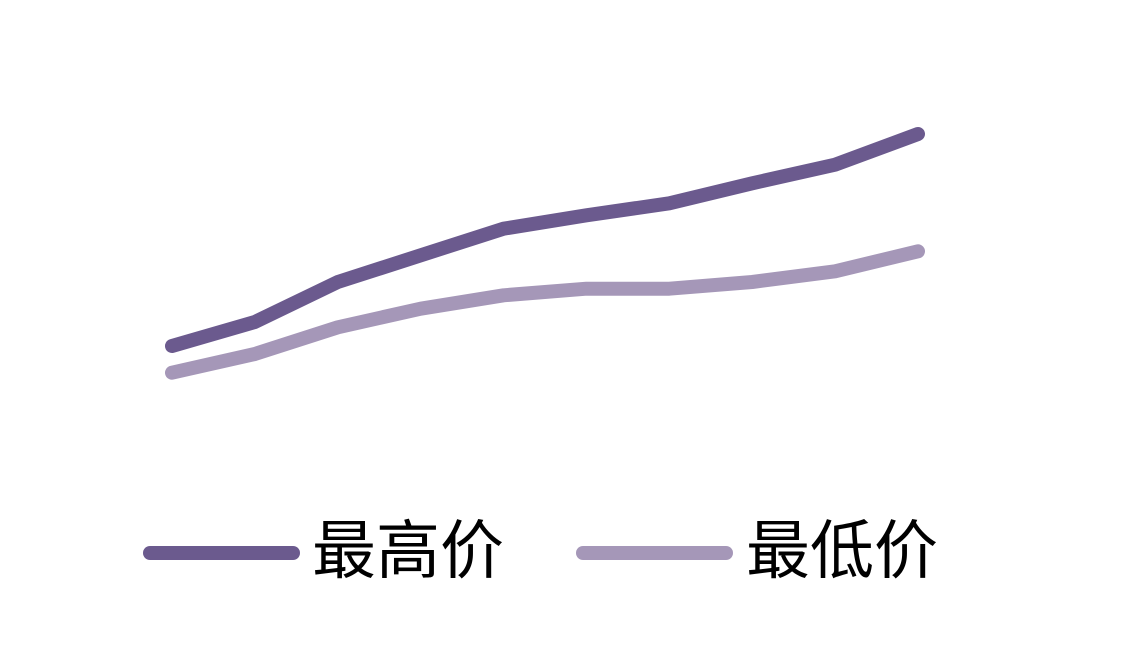  What do you see at coordinates (842, 552) in the screenshot?
I see `legend-label-2: 最低价` at bounding box center [842, 552].